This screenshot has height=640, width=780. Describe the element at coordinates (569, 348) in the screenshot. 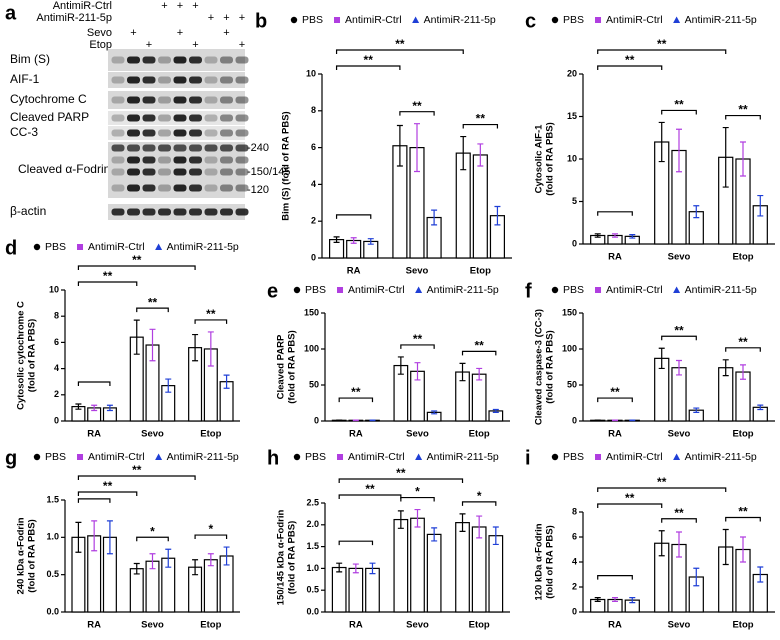

I see `y-tick-label: 100` at that location.